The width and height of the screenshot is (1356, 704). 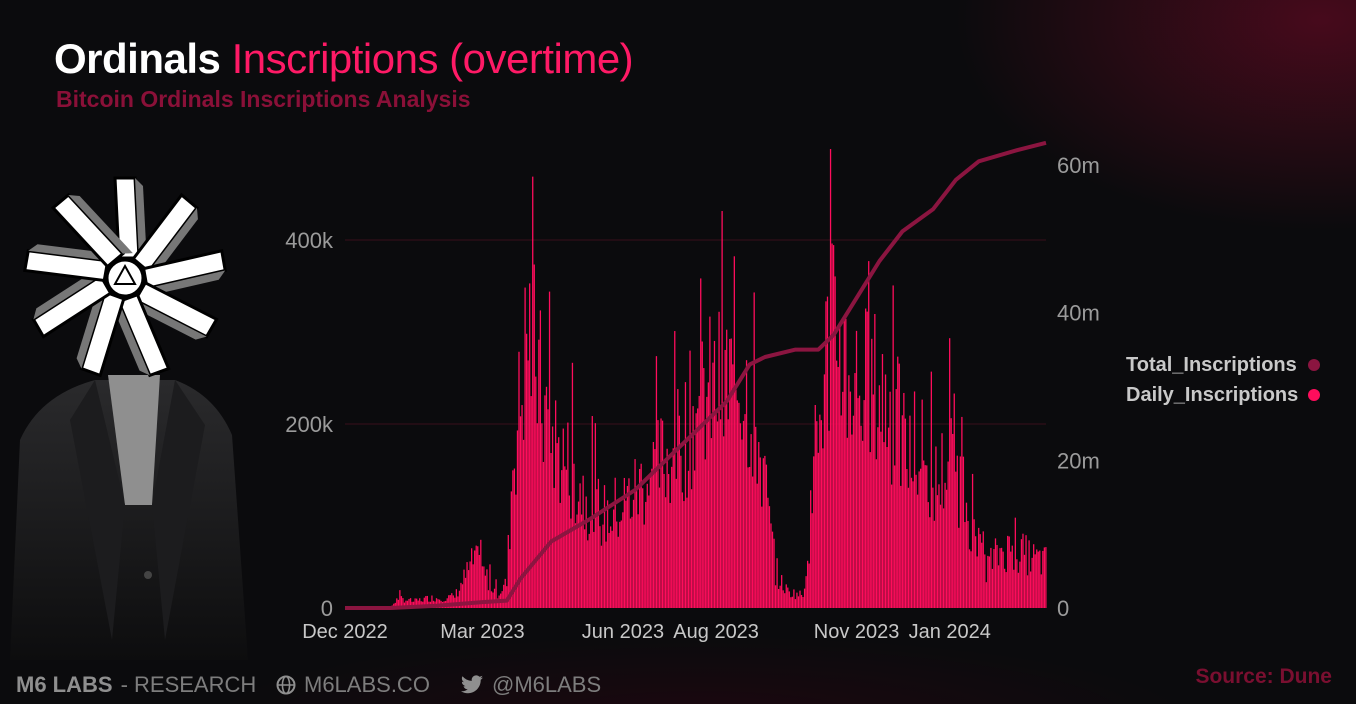 I want to click on website-link: M6LABS.CO, so click(x=367, y=684).